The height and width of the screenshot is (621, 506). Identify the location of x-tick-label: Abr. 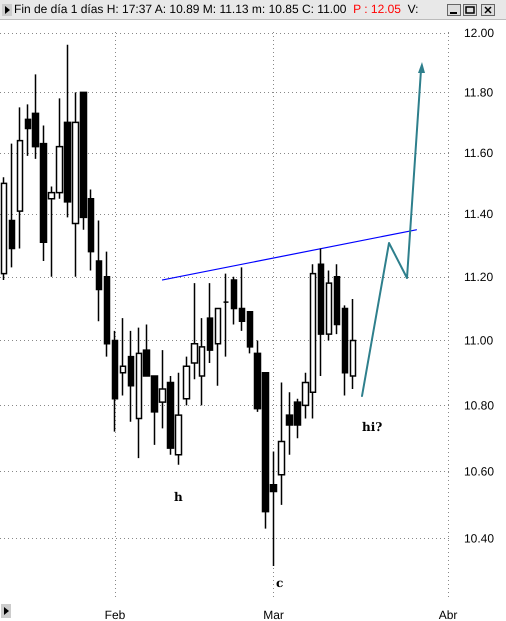
(448, 614).